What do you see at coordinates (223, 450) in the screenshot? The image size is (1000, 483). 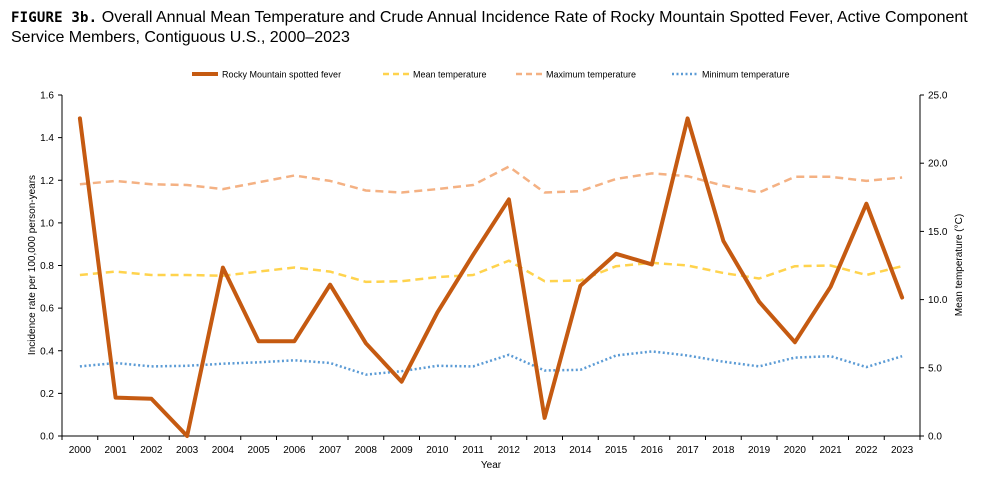 I see `x-tick-label: 2004` at bounding box center [223, 450].